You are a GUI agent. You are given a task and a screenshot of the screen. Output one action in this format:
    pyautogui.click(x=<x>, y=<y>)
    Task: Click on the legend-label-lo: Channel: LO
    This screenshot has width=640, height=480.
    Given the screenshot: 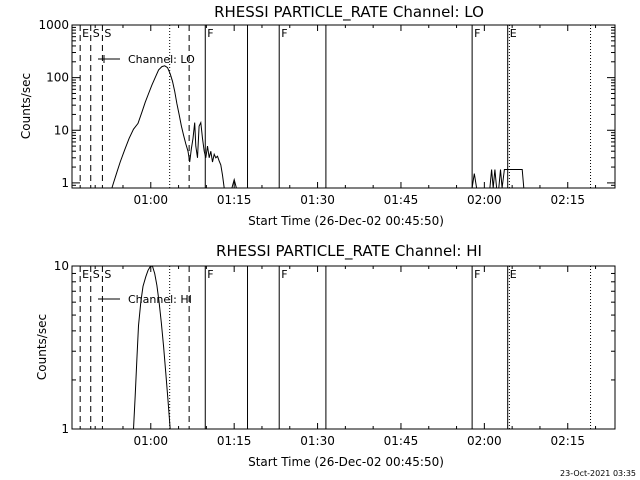 What is the action you would take?
    pyautogui.click(x=161, y=59)
    